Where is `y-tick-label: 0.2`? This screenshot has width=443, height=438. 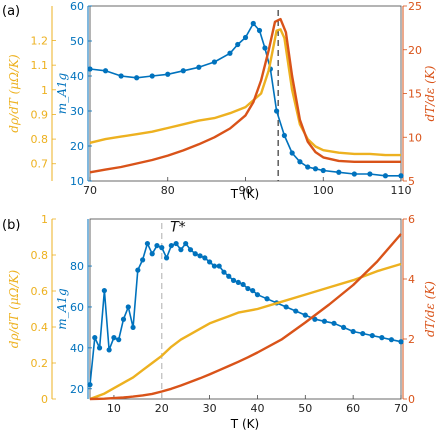
y-tick-label: 0.2 is located at coordinates (40, 363).